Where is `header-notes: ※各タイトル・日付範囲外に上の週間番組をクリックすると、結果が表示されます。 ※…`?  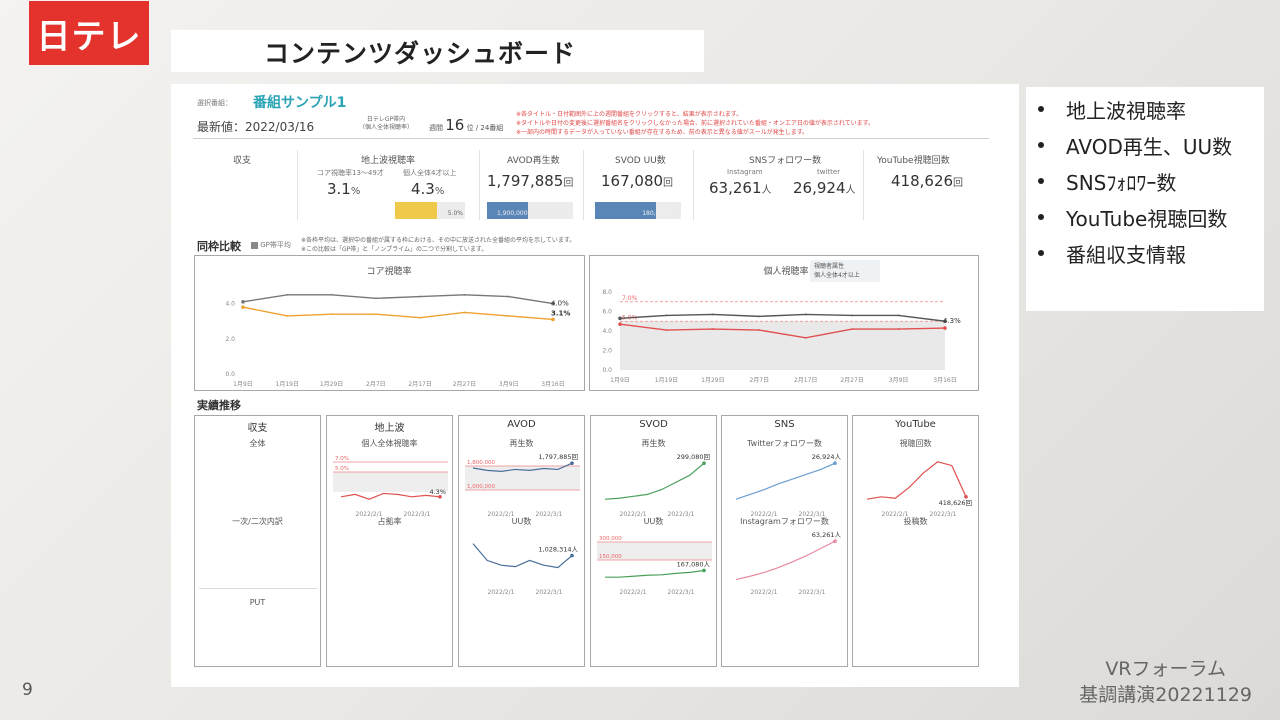
header-notes: ※各タイトル・日付範囲外に上の週間番組をクリックすると、結果が表示されます。 ※… is located at coordinates (695, 123).